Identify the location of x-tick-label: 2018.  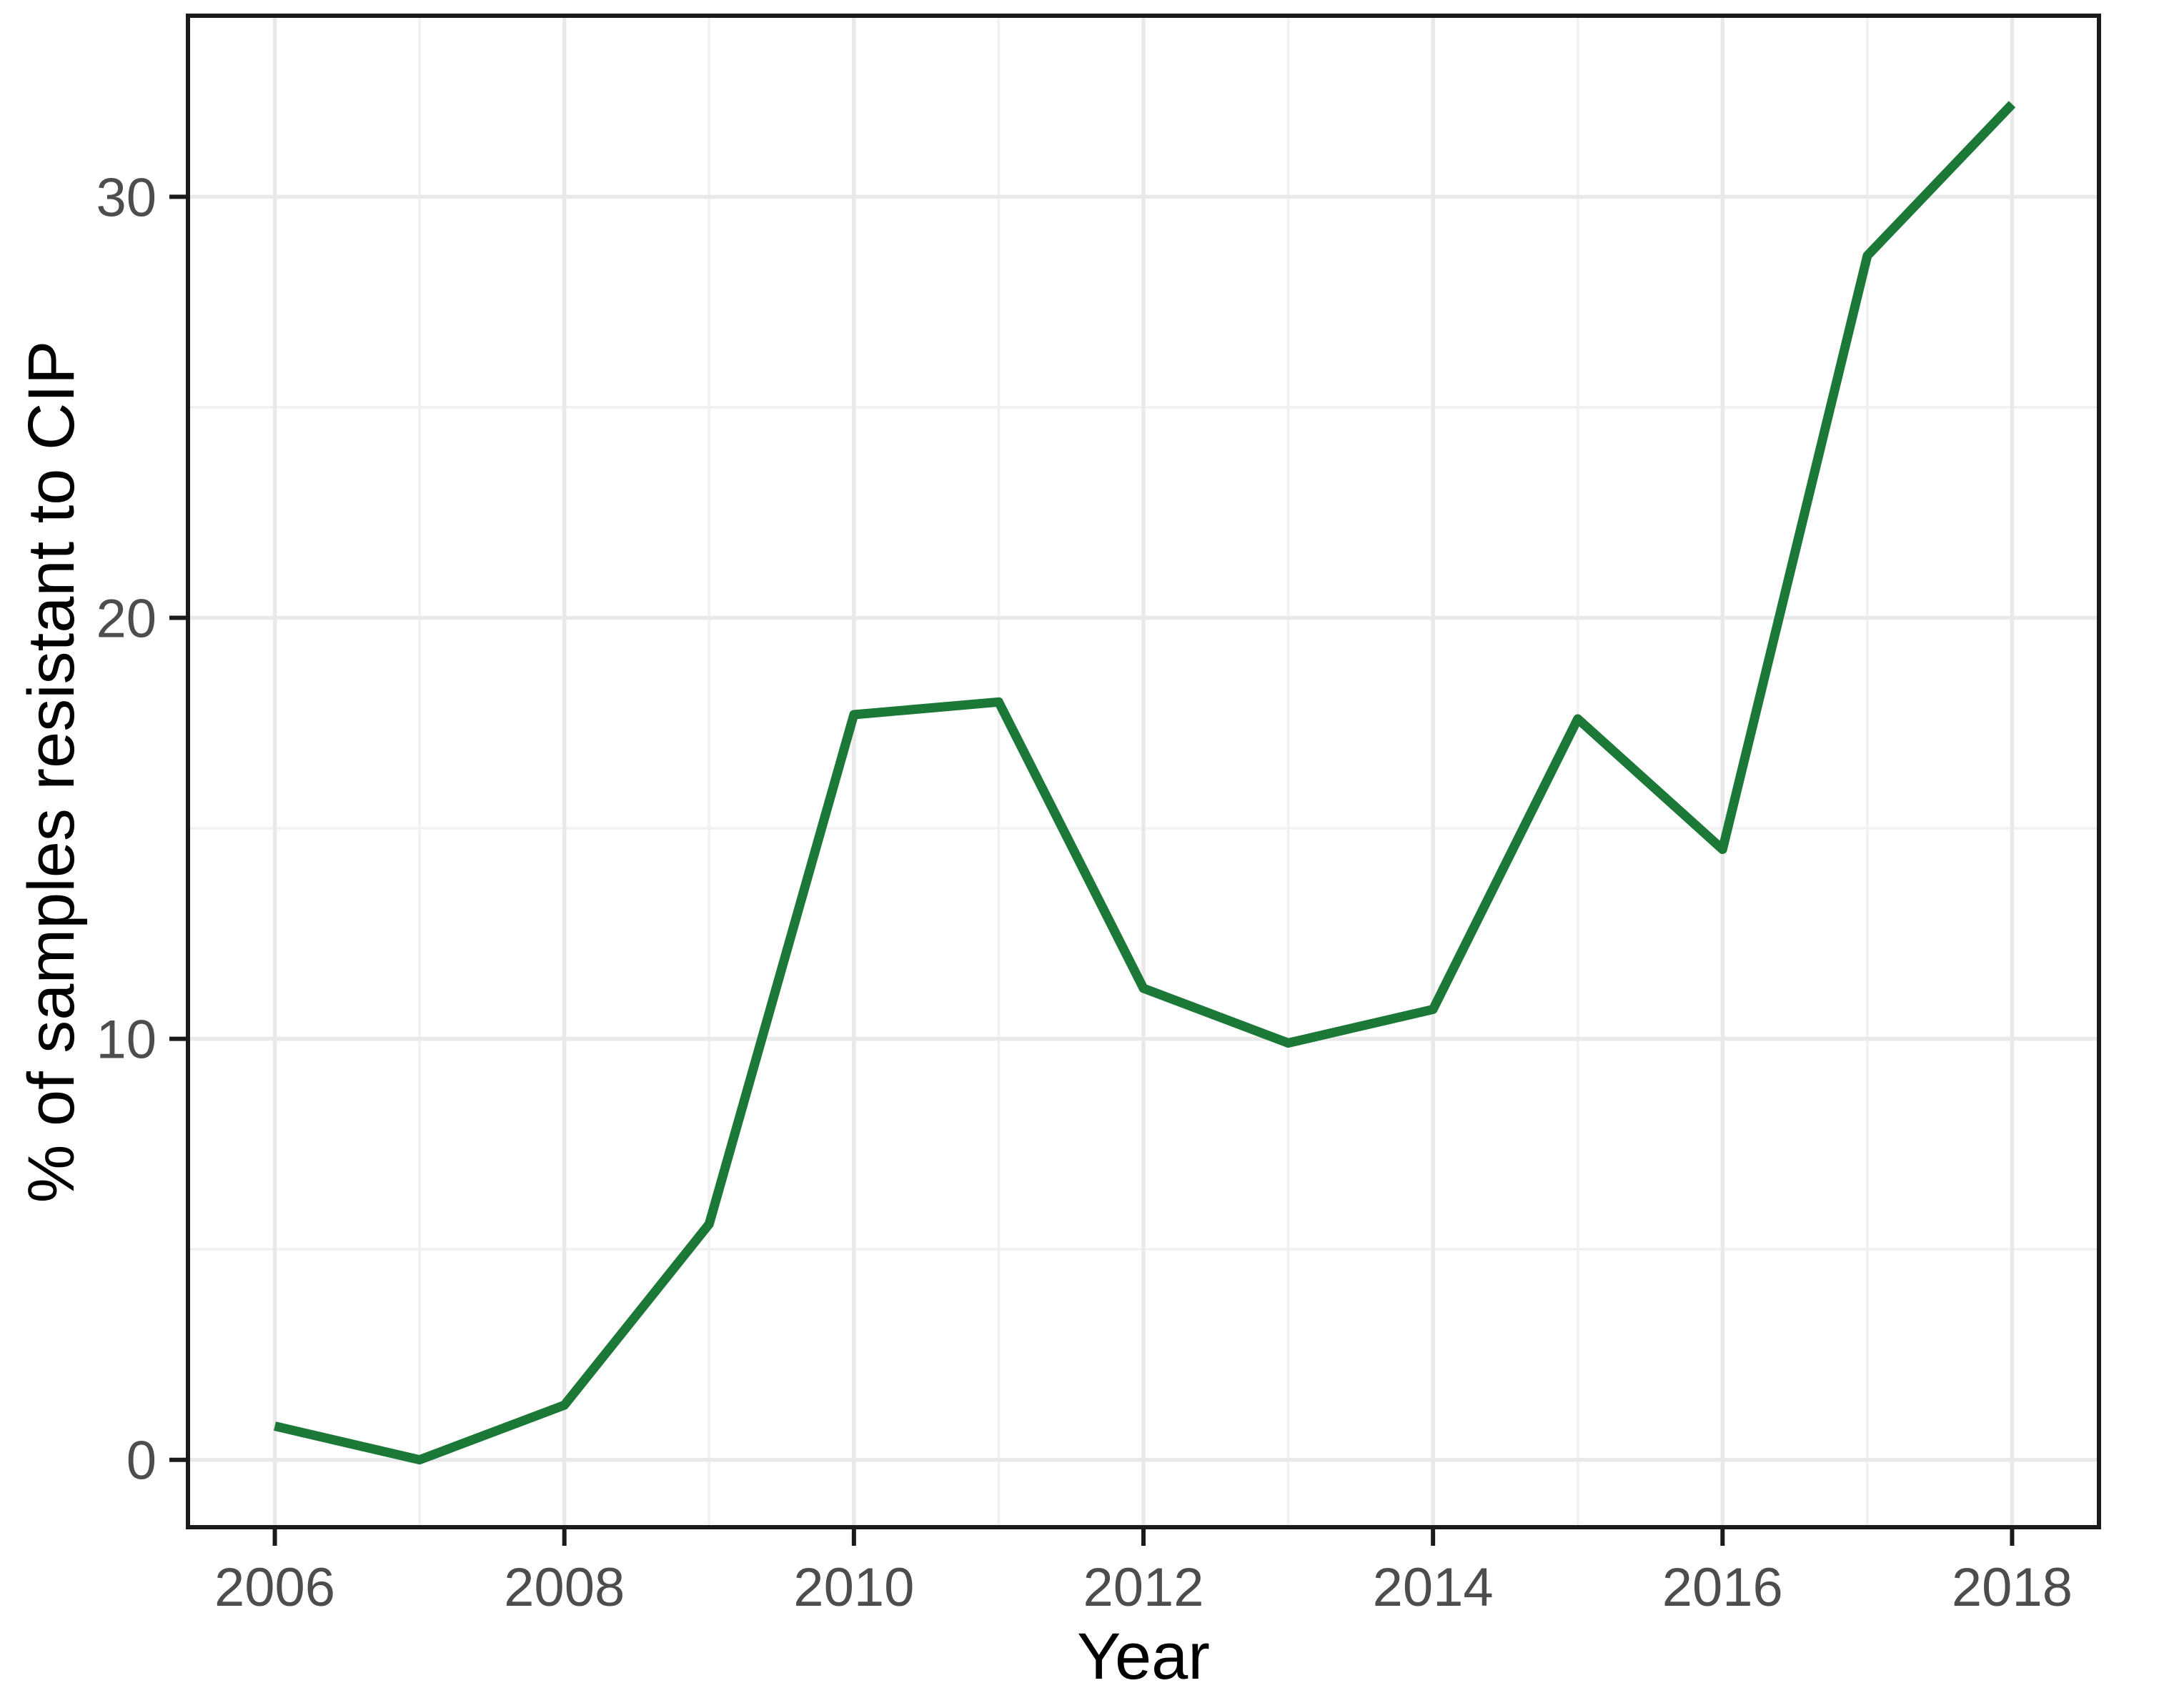
(2012, 1588).